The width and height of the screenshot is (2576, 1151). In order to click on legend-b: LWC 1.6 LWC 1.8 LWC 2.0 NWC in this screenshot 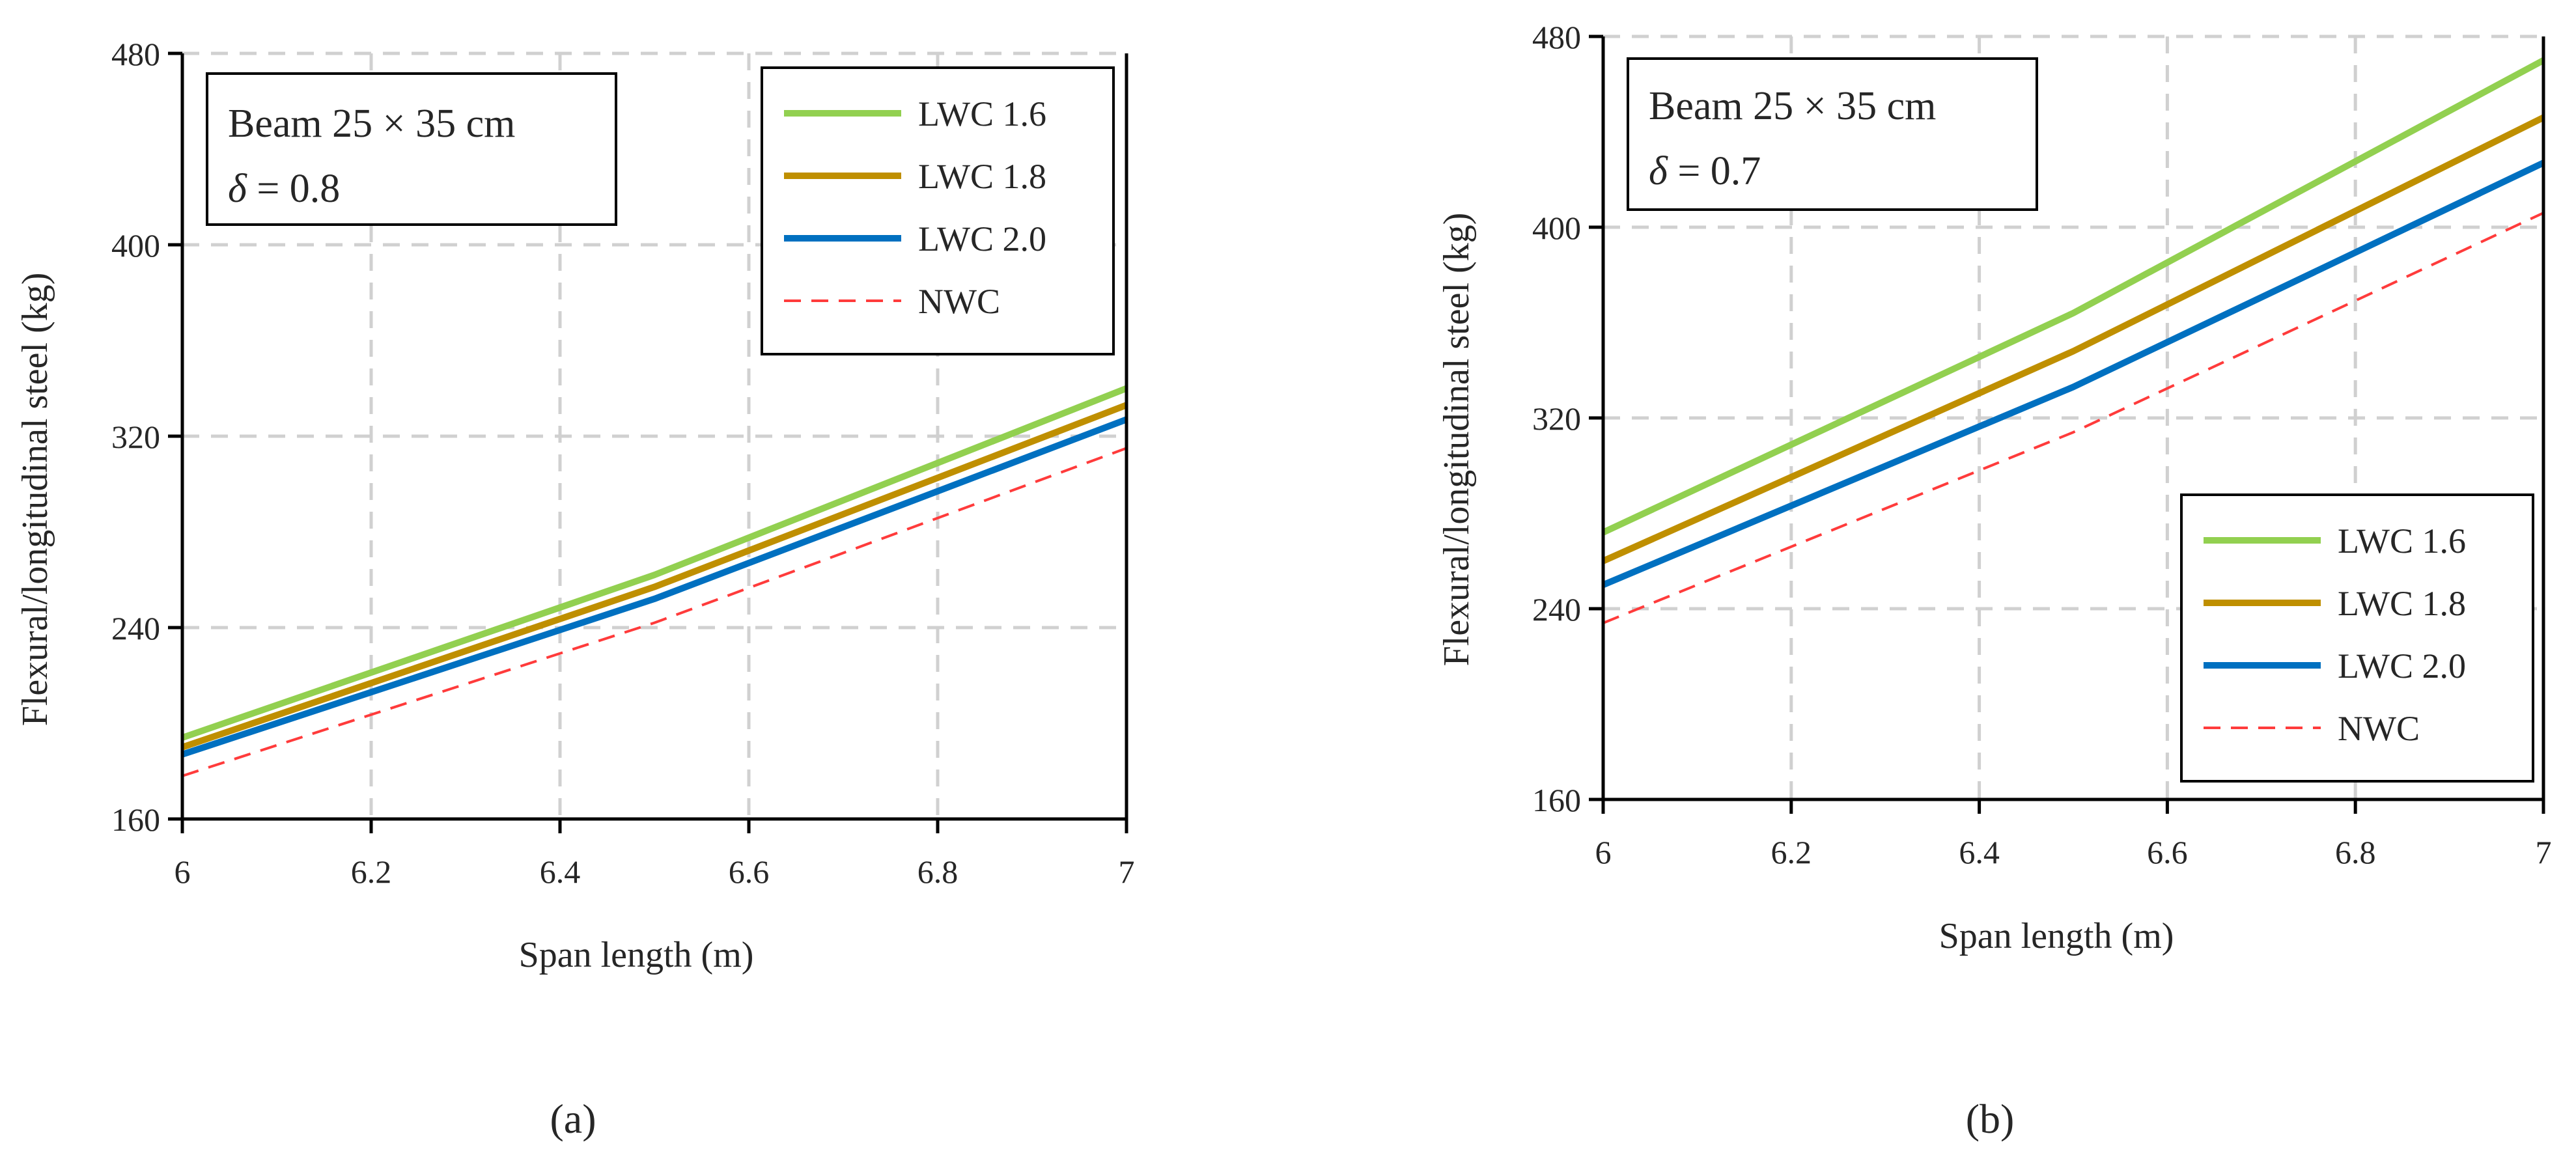, I will do `click(2357, 638)`.